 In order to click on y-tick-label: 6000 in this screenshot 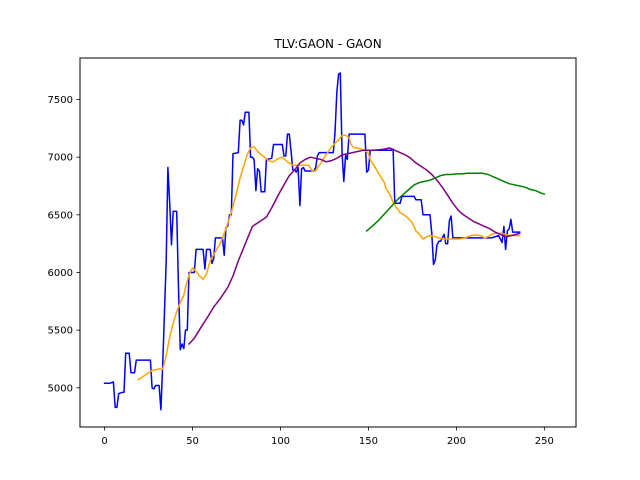, I will do `click(60, 273)`.